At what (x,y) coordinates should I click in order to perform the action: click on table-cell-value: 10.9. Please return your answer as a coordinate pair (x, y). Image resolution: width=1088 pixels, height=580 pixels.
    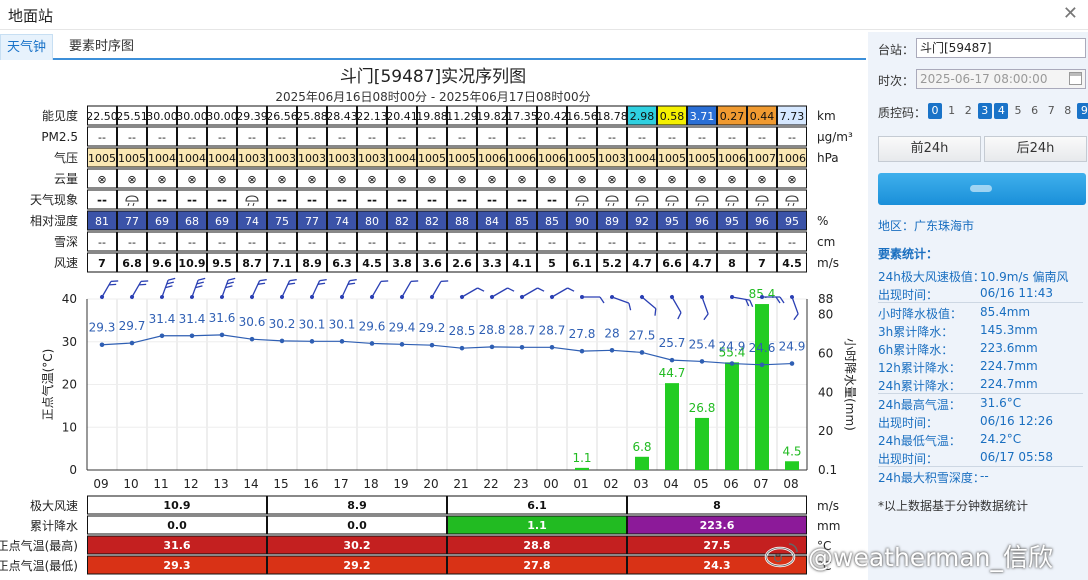
    Looking at the image, I should click on (191, 263).